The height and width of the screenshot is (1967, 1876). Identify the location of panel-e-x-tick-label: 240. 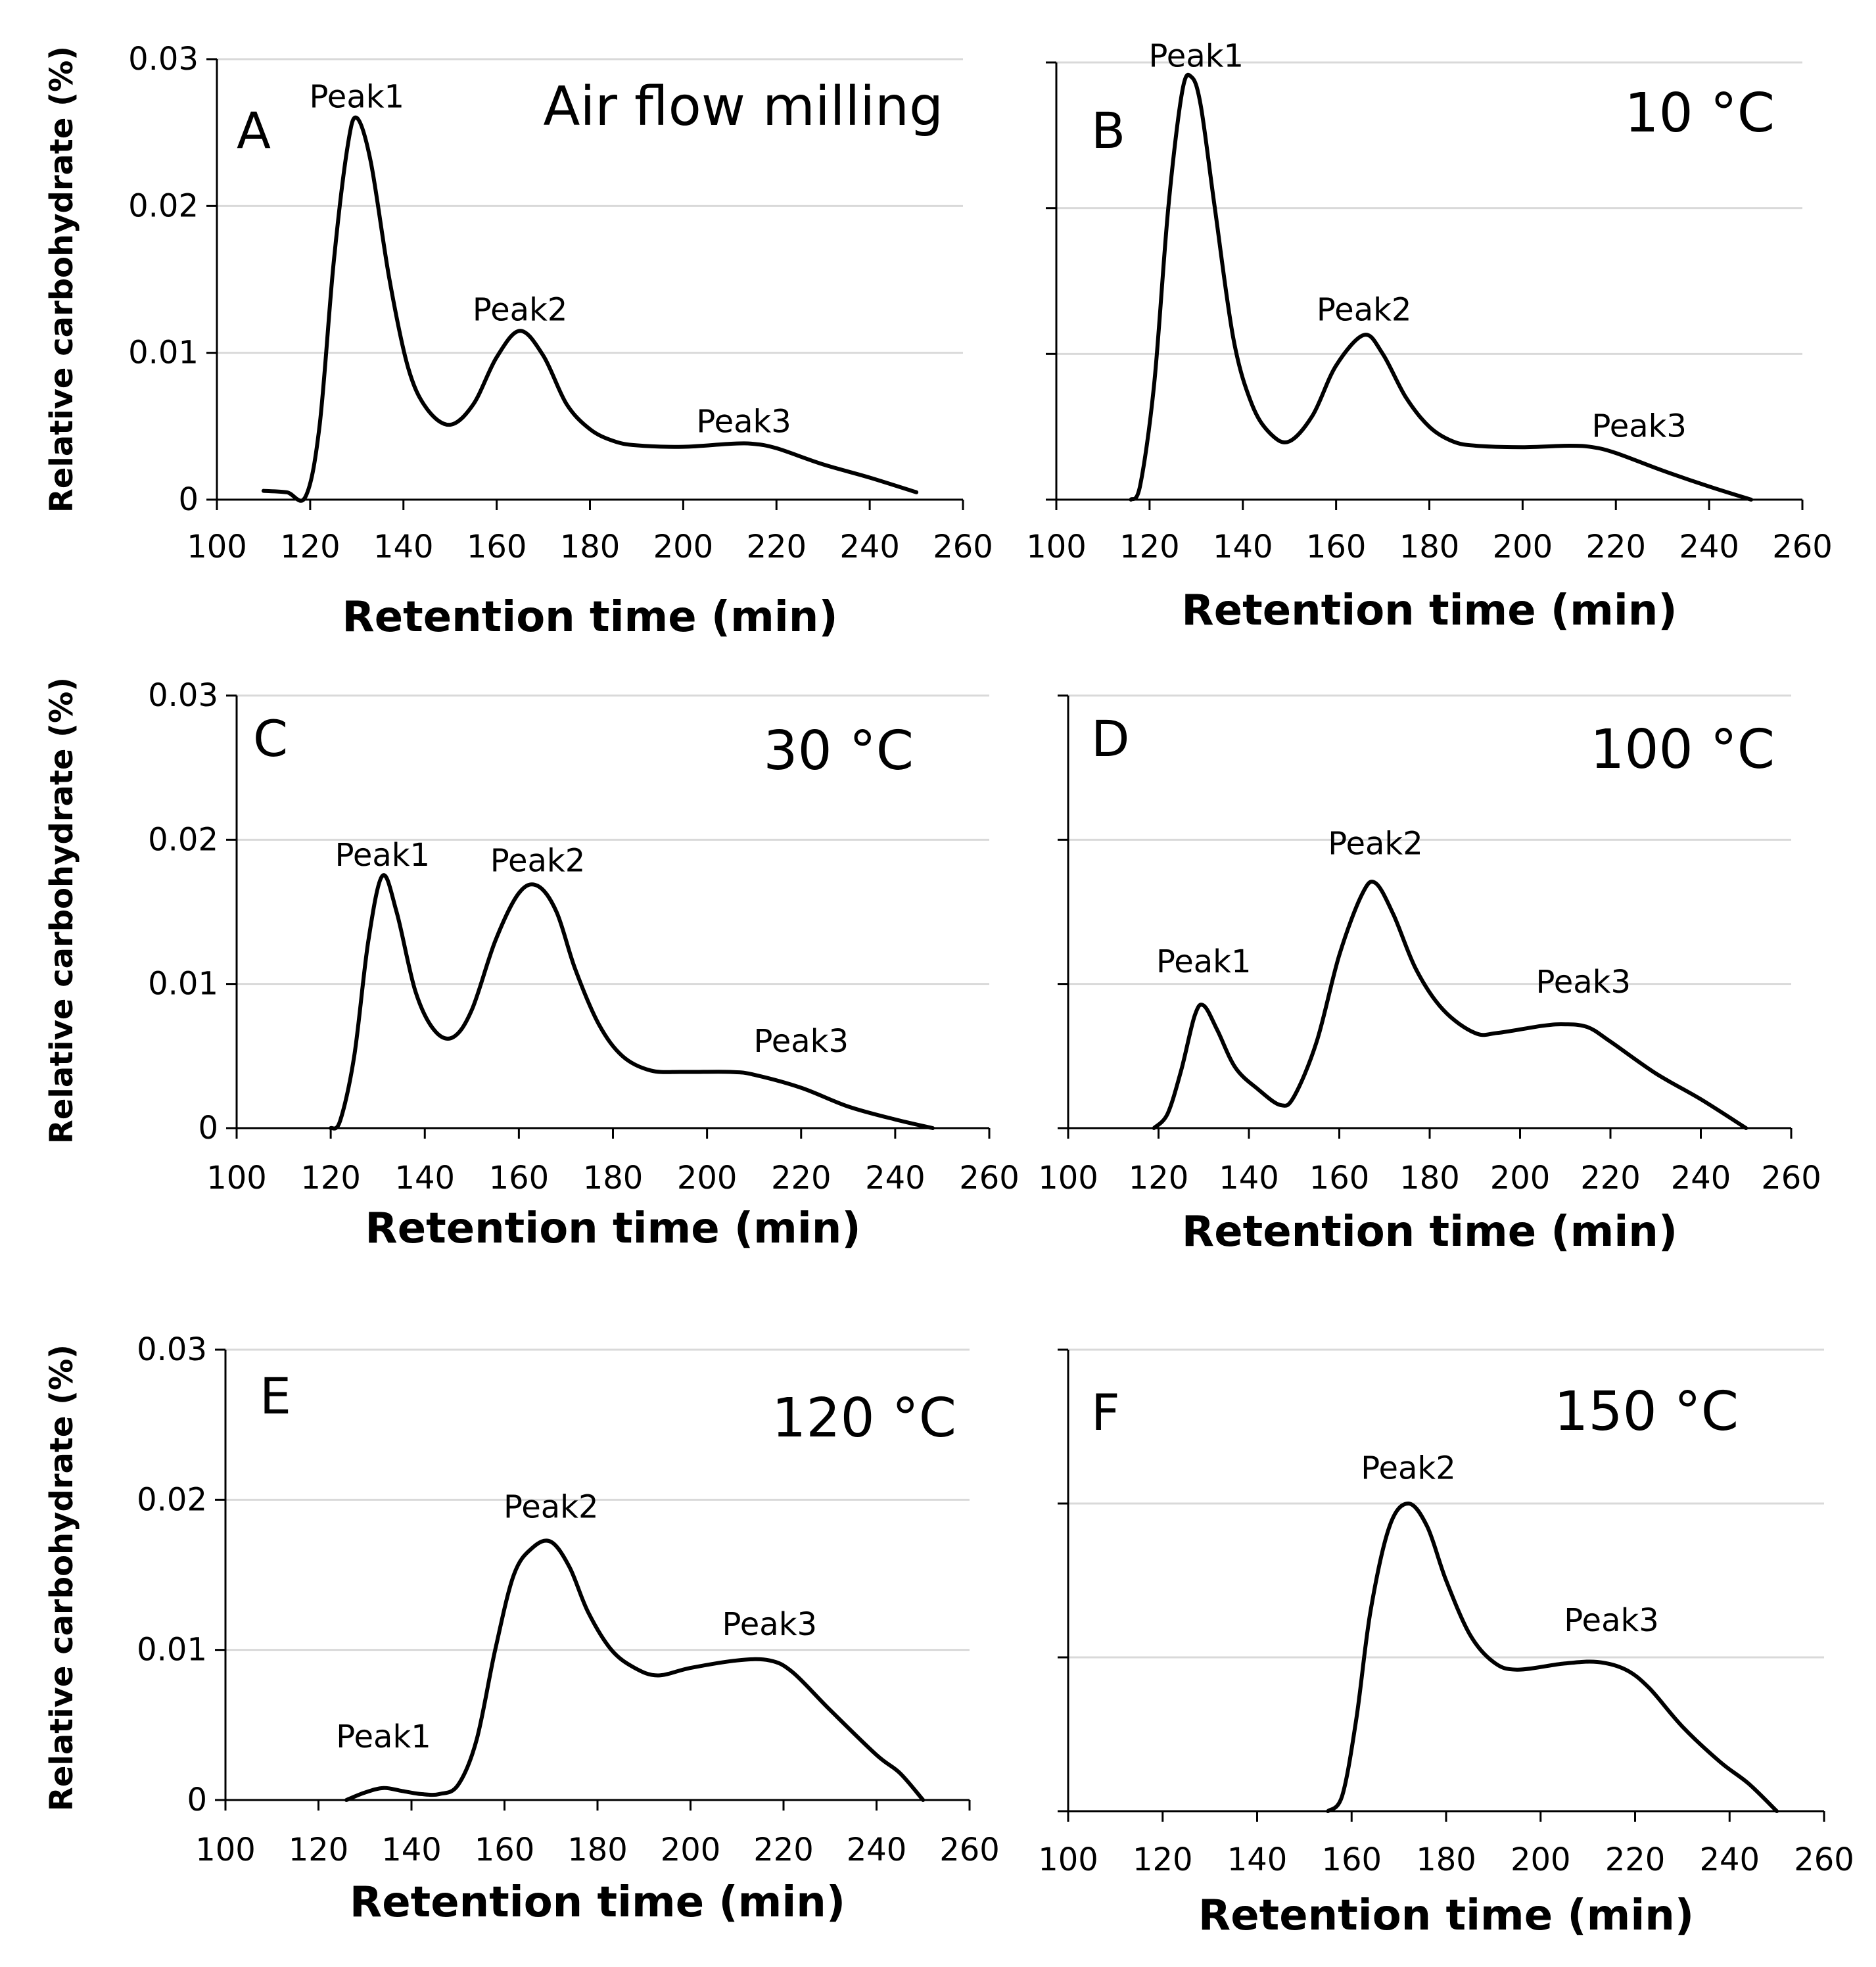
(877, 1850).